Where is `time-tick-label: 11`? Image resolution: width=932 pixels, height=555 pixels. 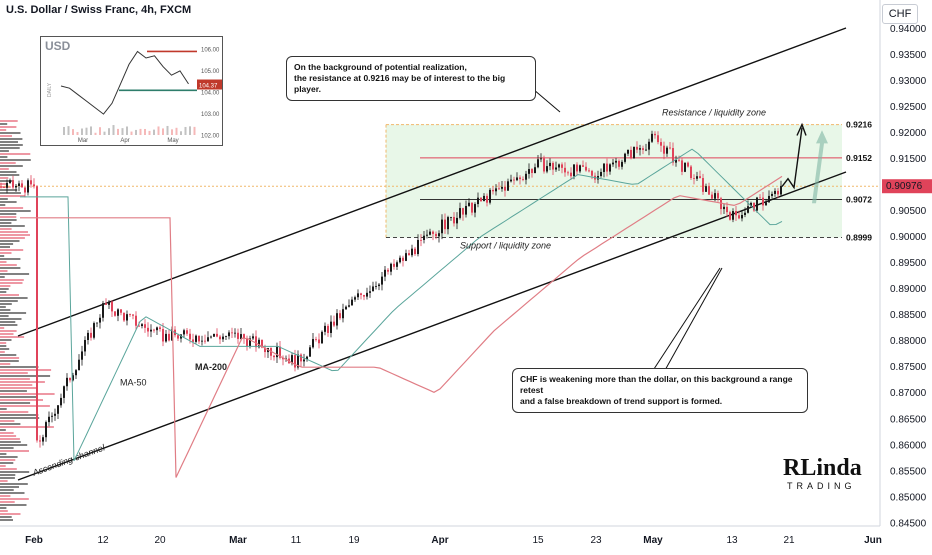 time-tick-label: 11 is located at coordinates (296, 540).